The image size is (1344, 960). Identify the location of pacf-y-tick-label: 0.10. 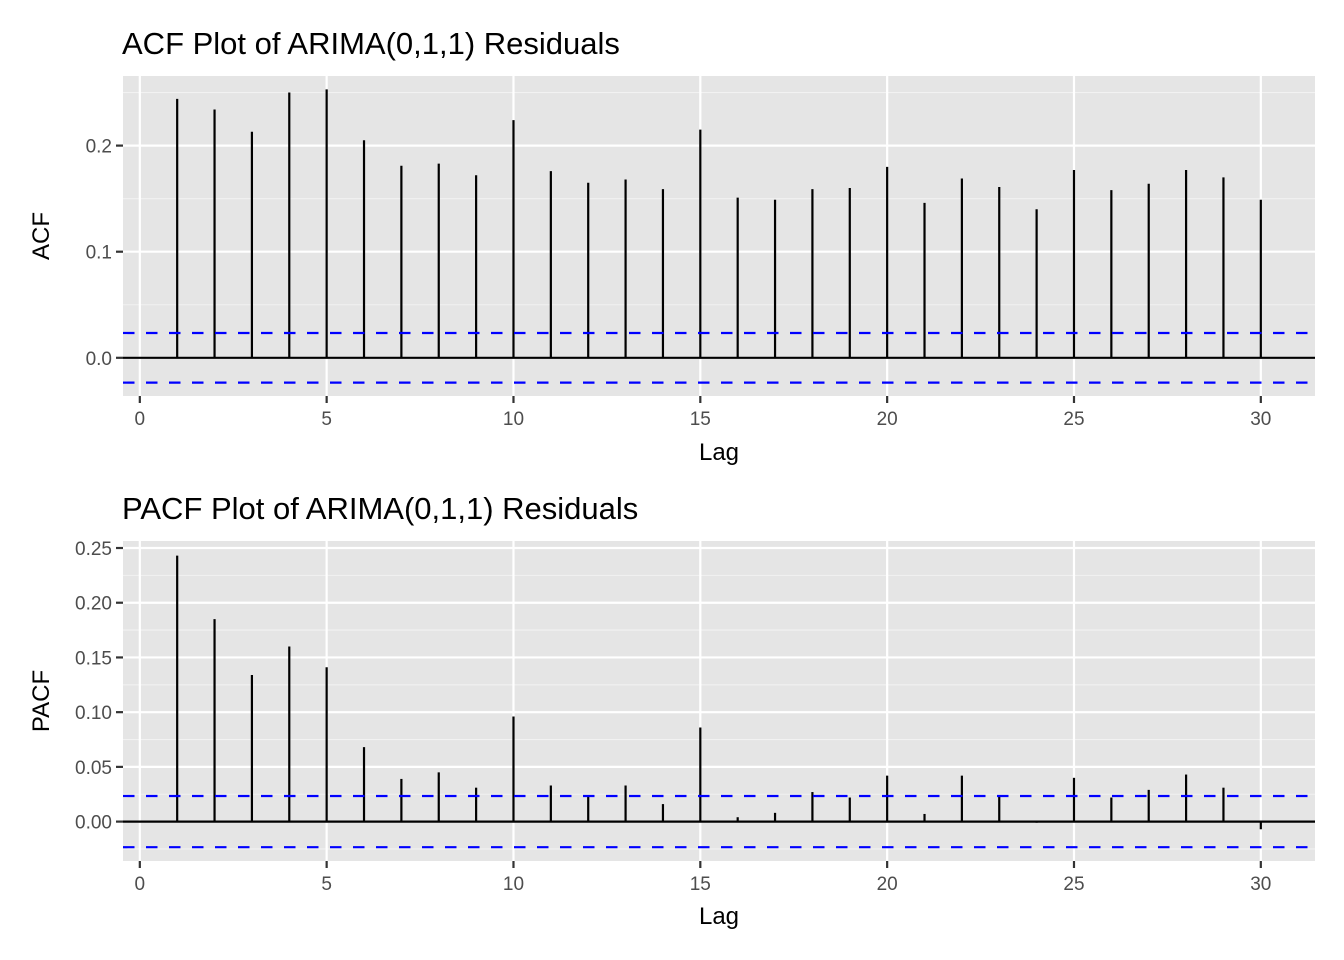
(93, 713).